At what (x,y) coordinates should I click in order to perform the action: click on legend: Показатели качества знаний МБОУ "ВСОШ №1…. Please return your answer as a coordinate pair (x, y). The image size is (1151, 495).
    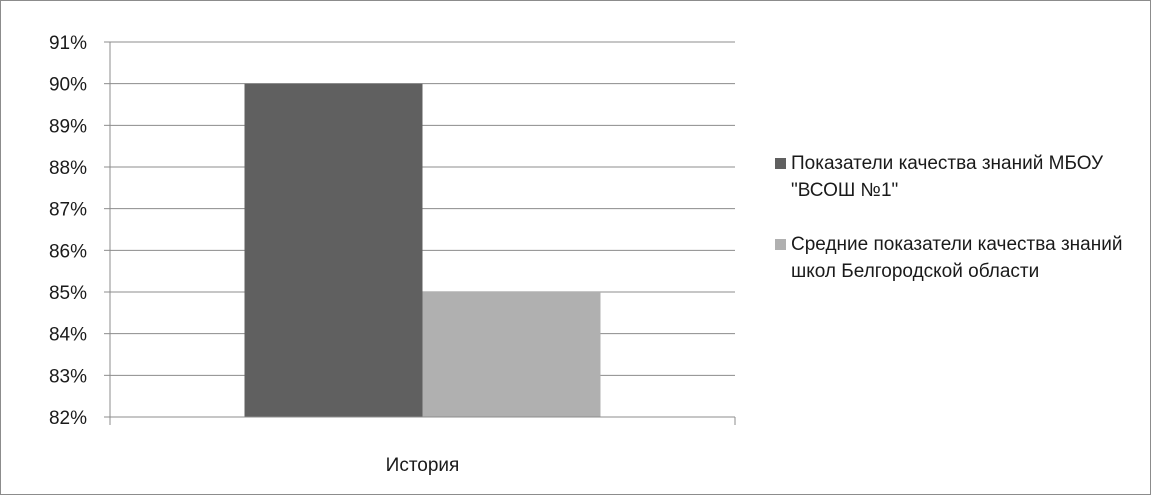
    Looking at the image, I should click on (960, 231).